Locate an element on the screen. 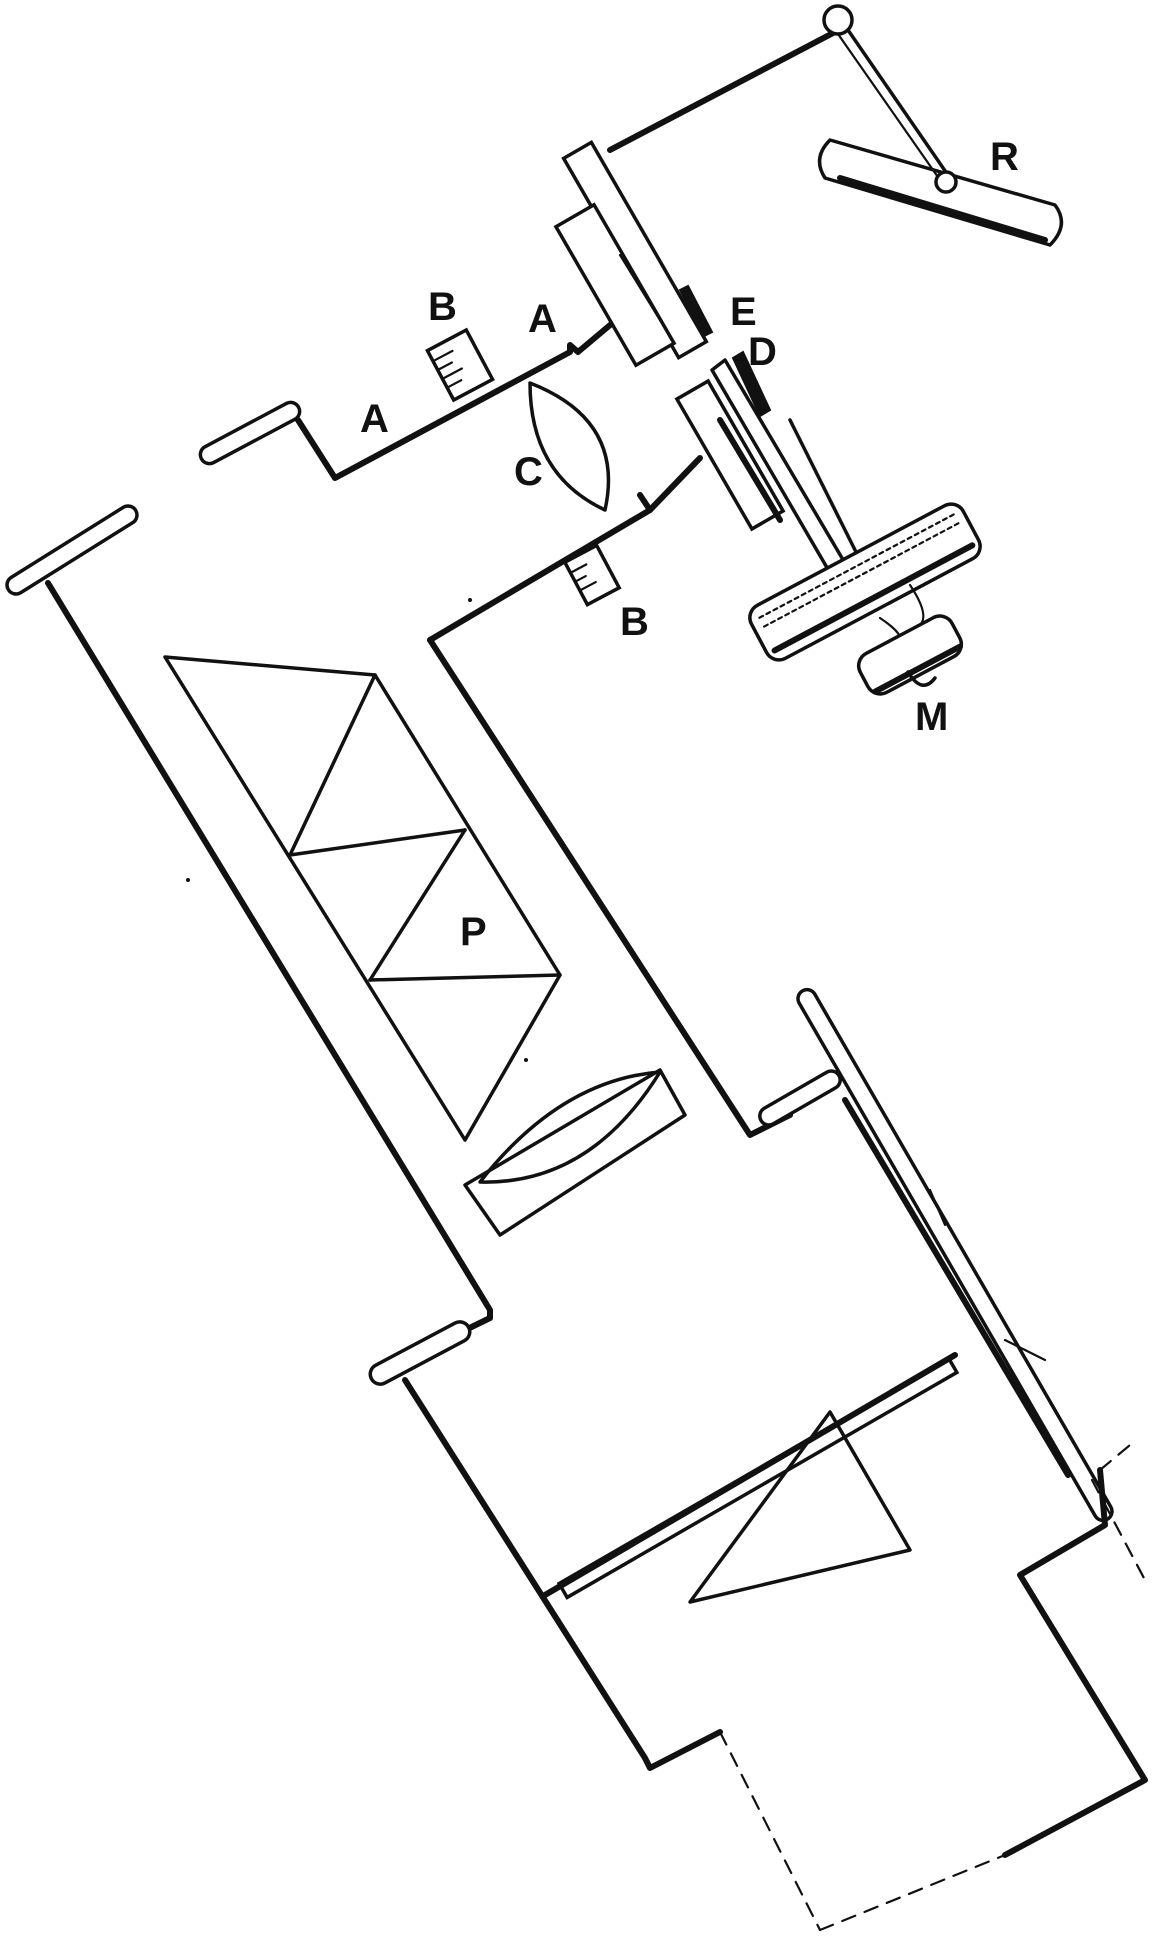 The width and height of the screenshot is (1152, 1946). right-top-arm is located at coordinates (722, 91).